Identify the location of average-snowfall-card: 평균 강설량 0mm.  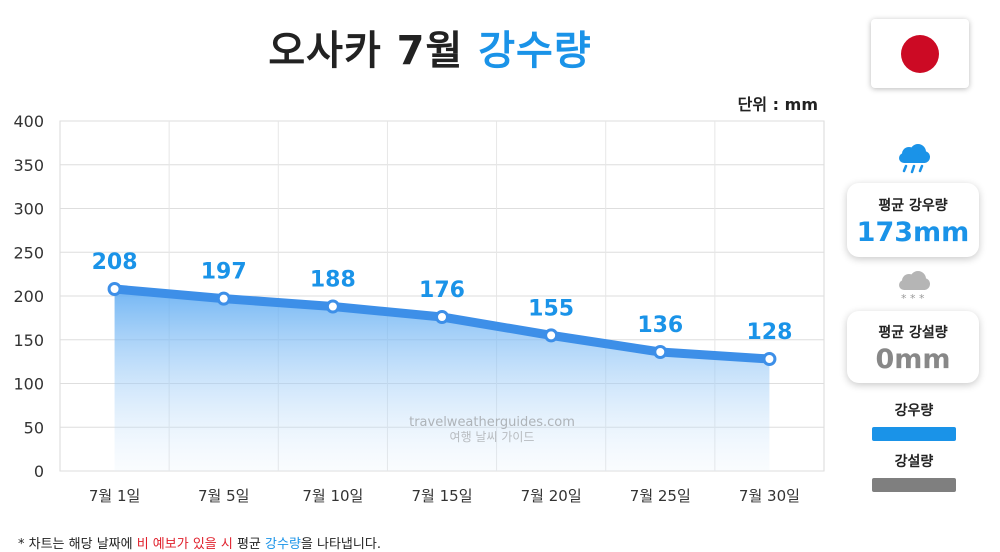
(913, 347).